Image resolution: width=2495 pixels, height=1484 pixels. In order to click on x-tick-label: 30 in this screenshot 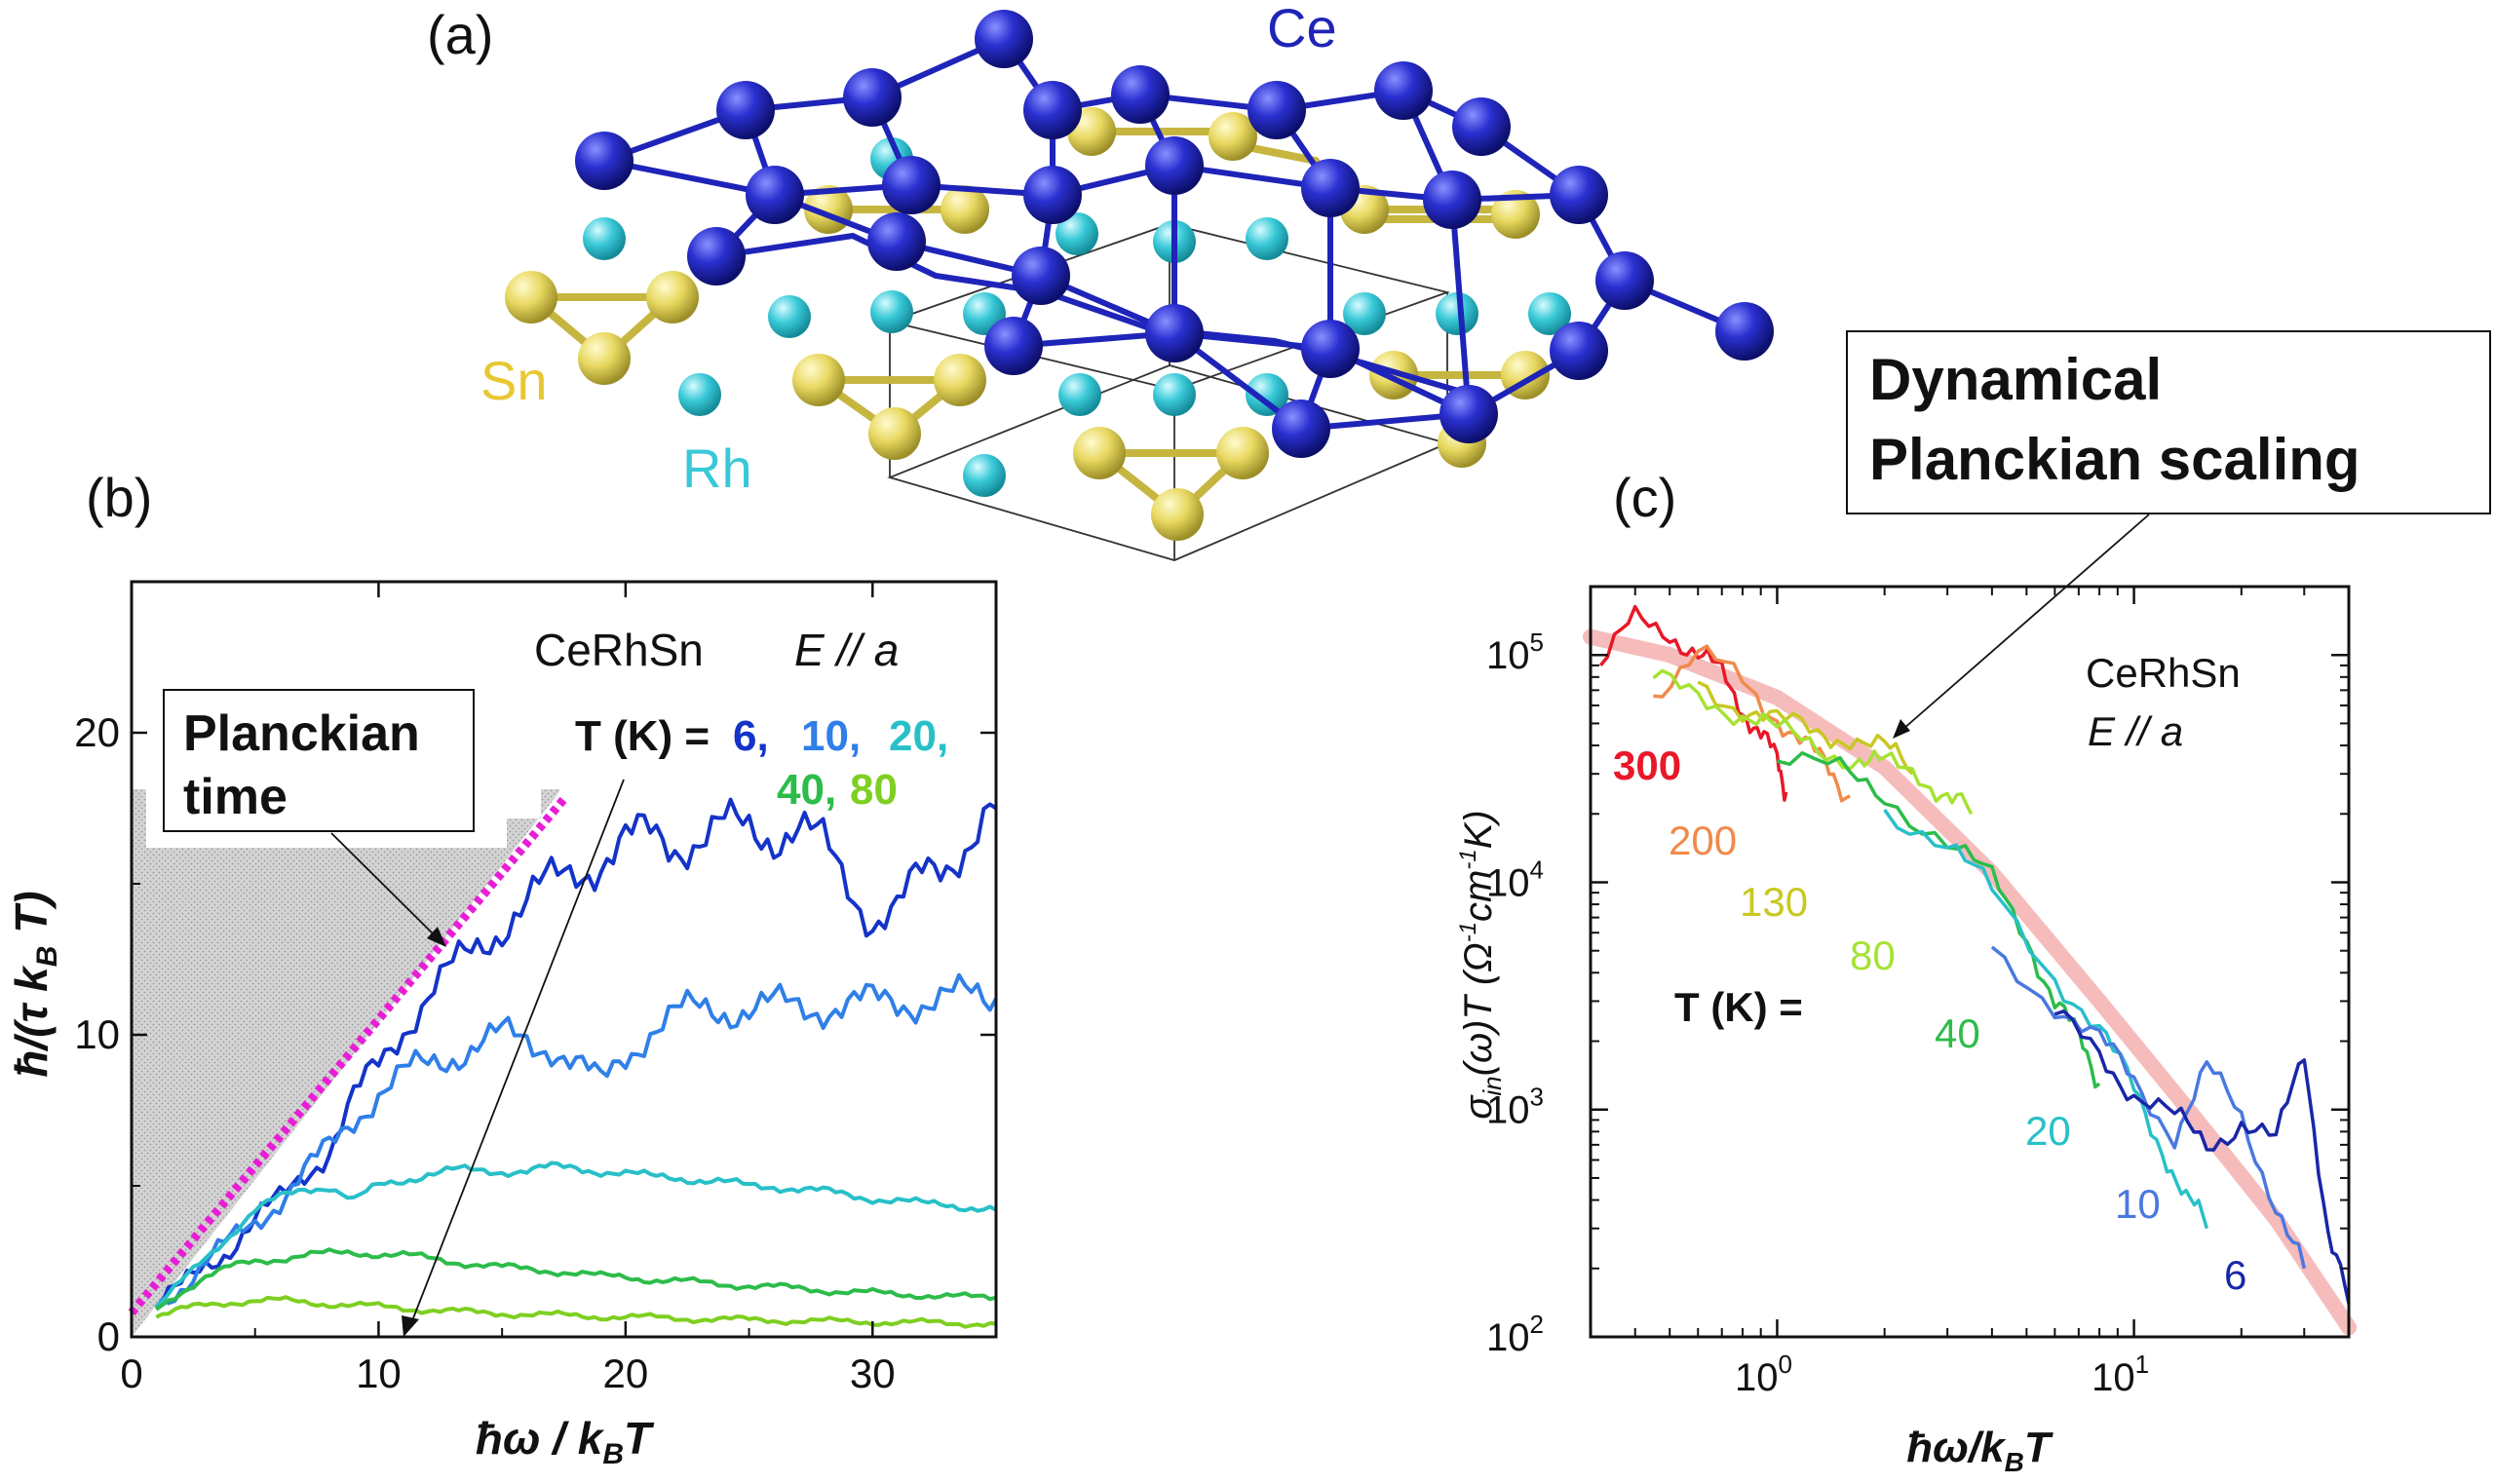, I will do `click(873, 1373)`.